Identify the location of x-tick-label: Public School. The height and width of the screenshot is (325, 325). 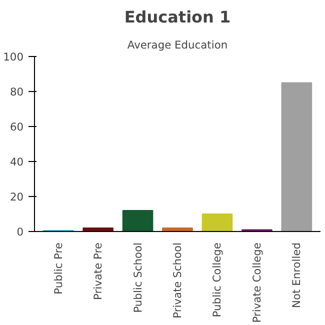
(137, 277).